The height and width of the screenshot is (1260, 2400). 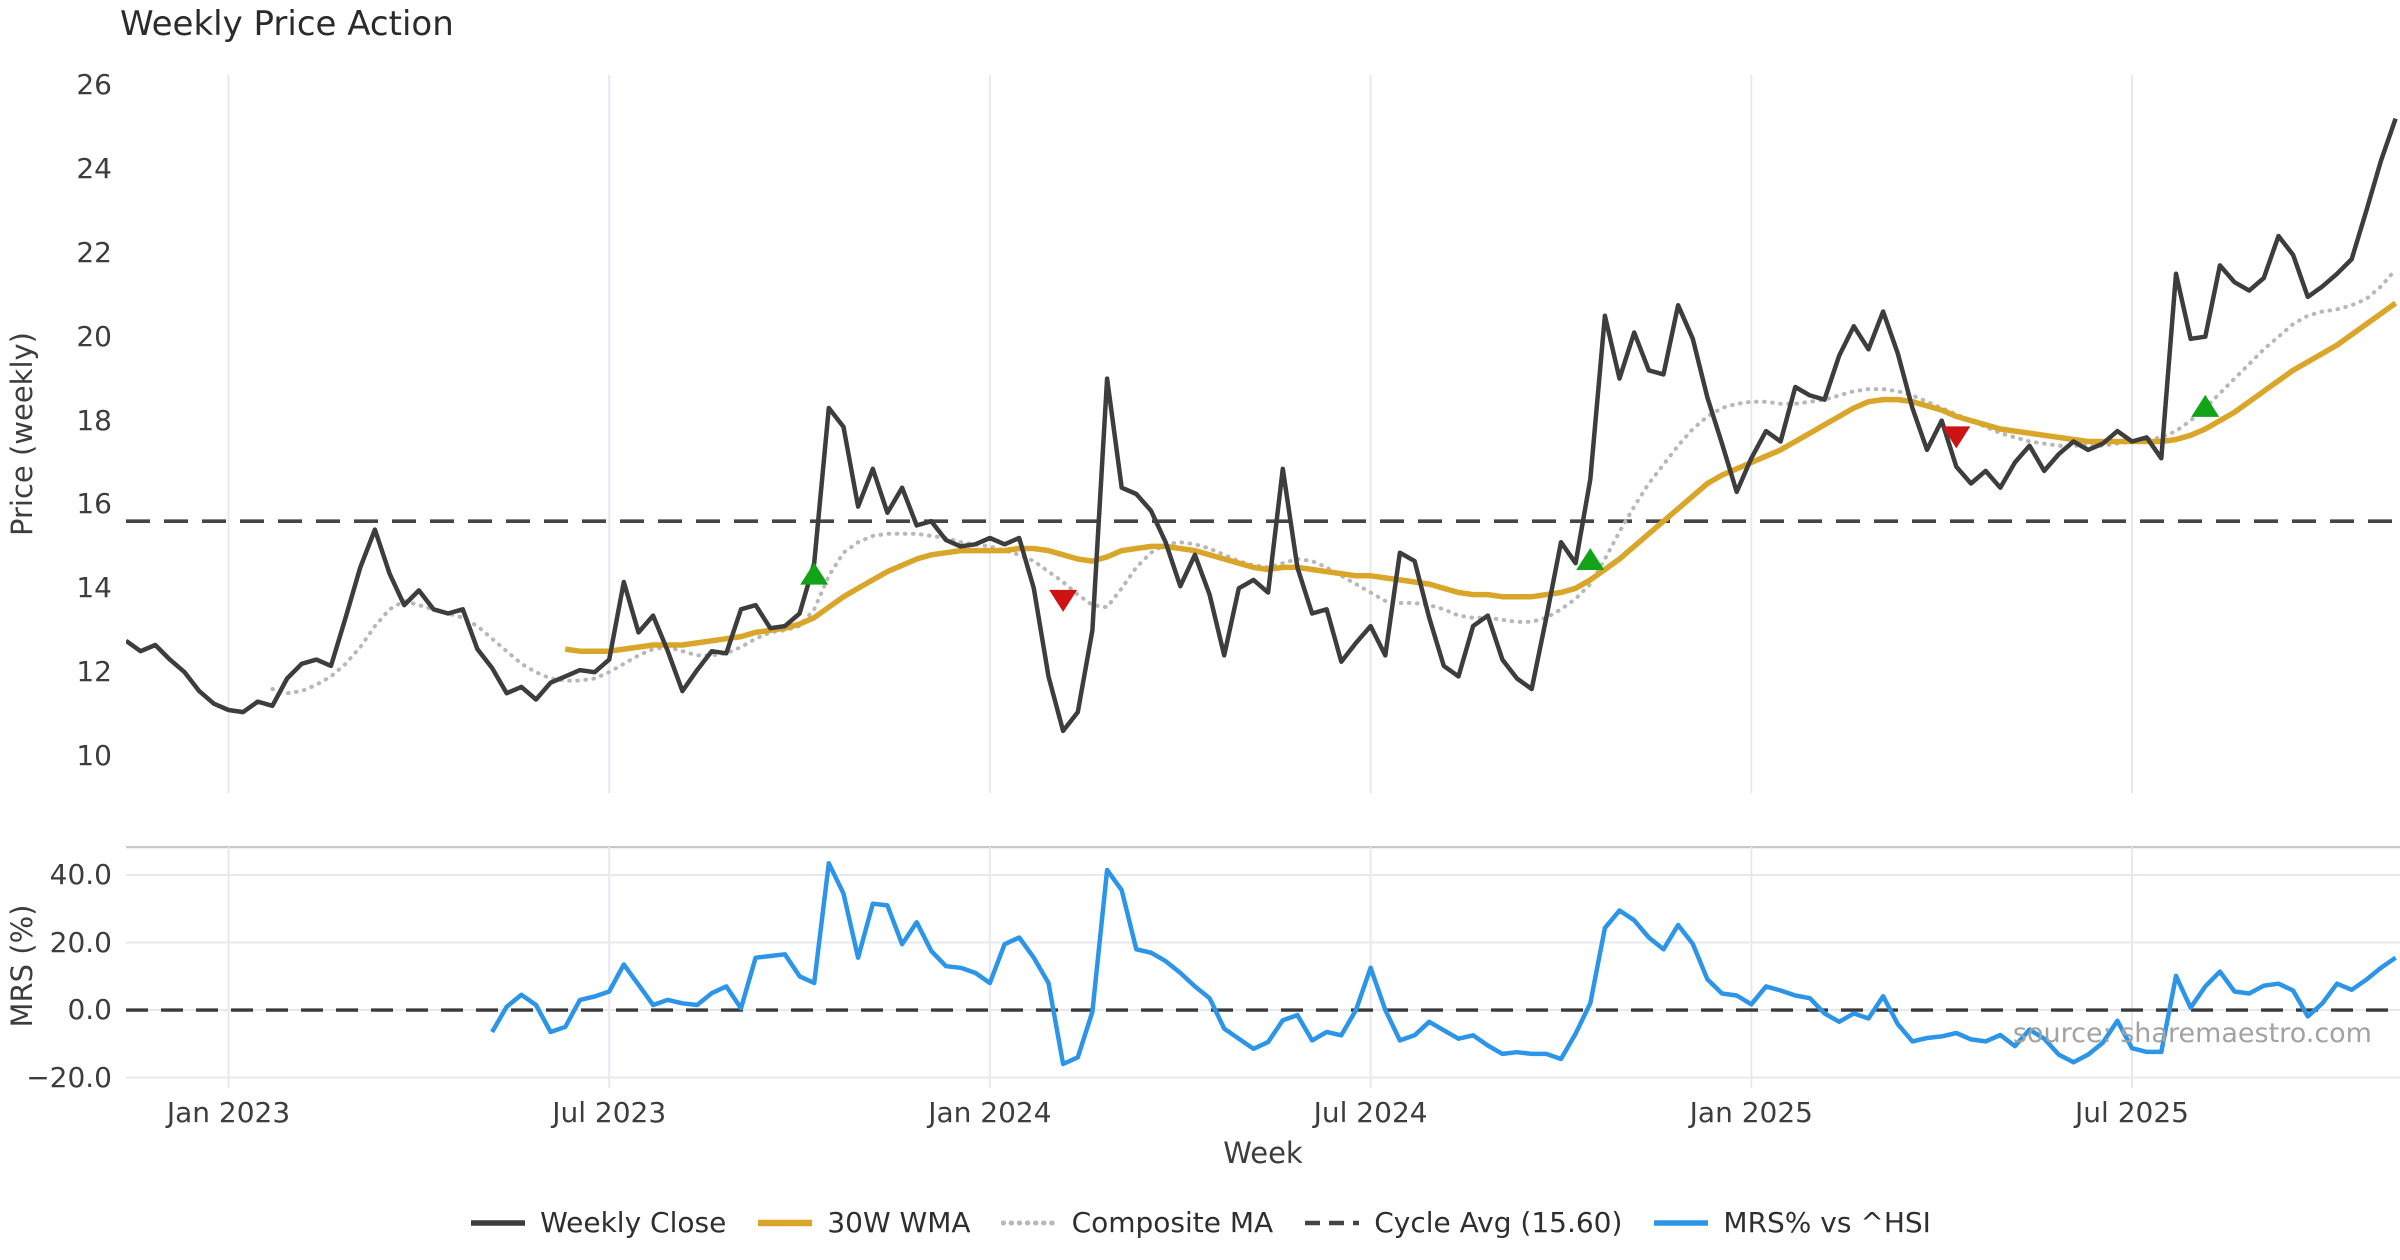 I want to click on week-axis-label: Week, so click(x=1263, y=1153).